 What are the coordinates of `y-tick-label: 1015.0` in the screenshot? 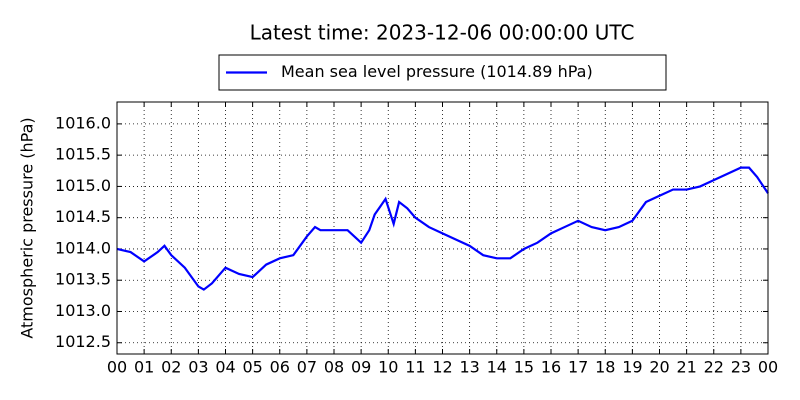 It's located at (83, 185).